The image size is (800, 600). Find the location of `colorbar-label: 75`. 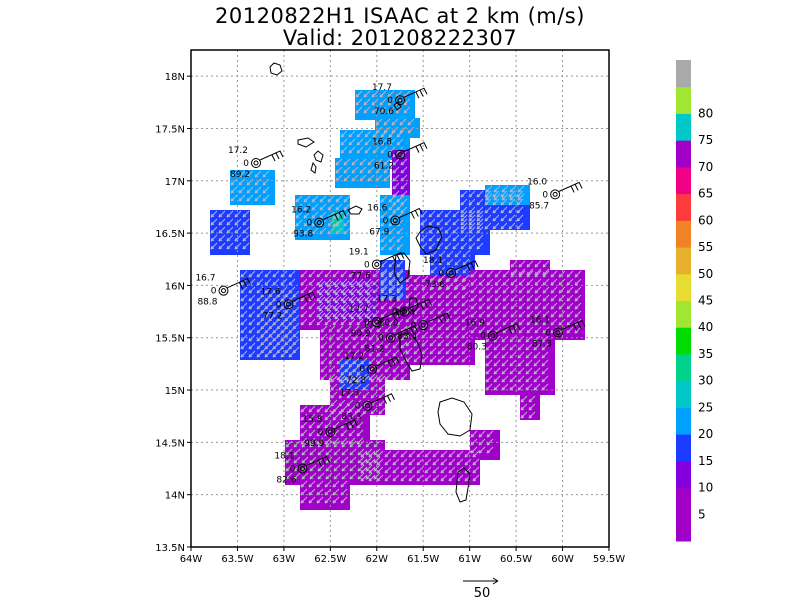

colorbar-label: 75 is located at coordinates (705, 140).